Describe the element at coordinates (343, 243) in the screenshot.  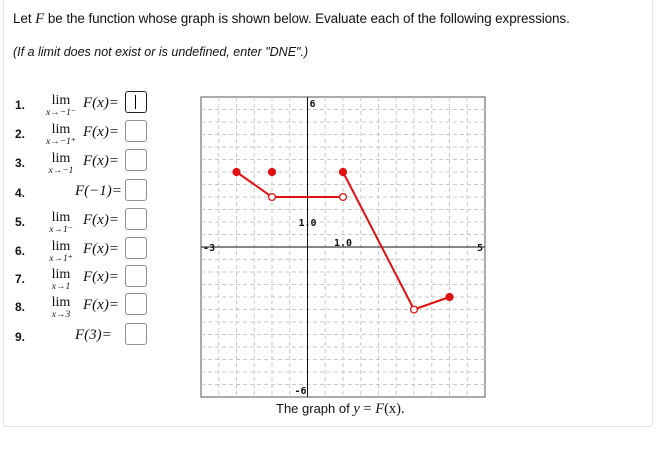
I see `x-tick-label: 1.0` at that location.